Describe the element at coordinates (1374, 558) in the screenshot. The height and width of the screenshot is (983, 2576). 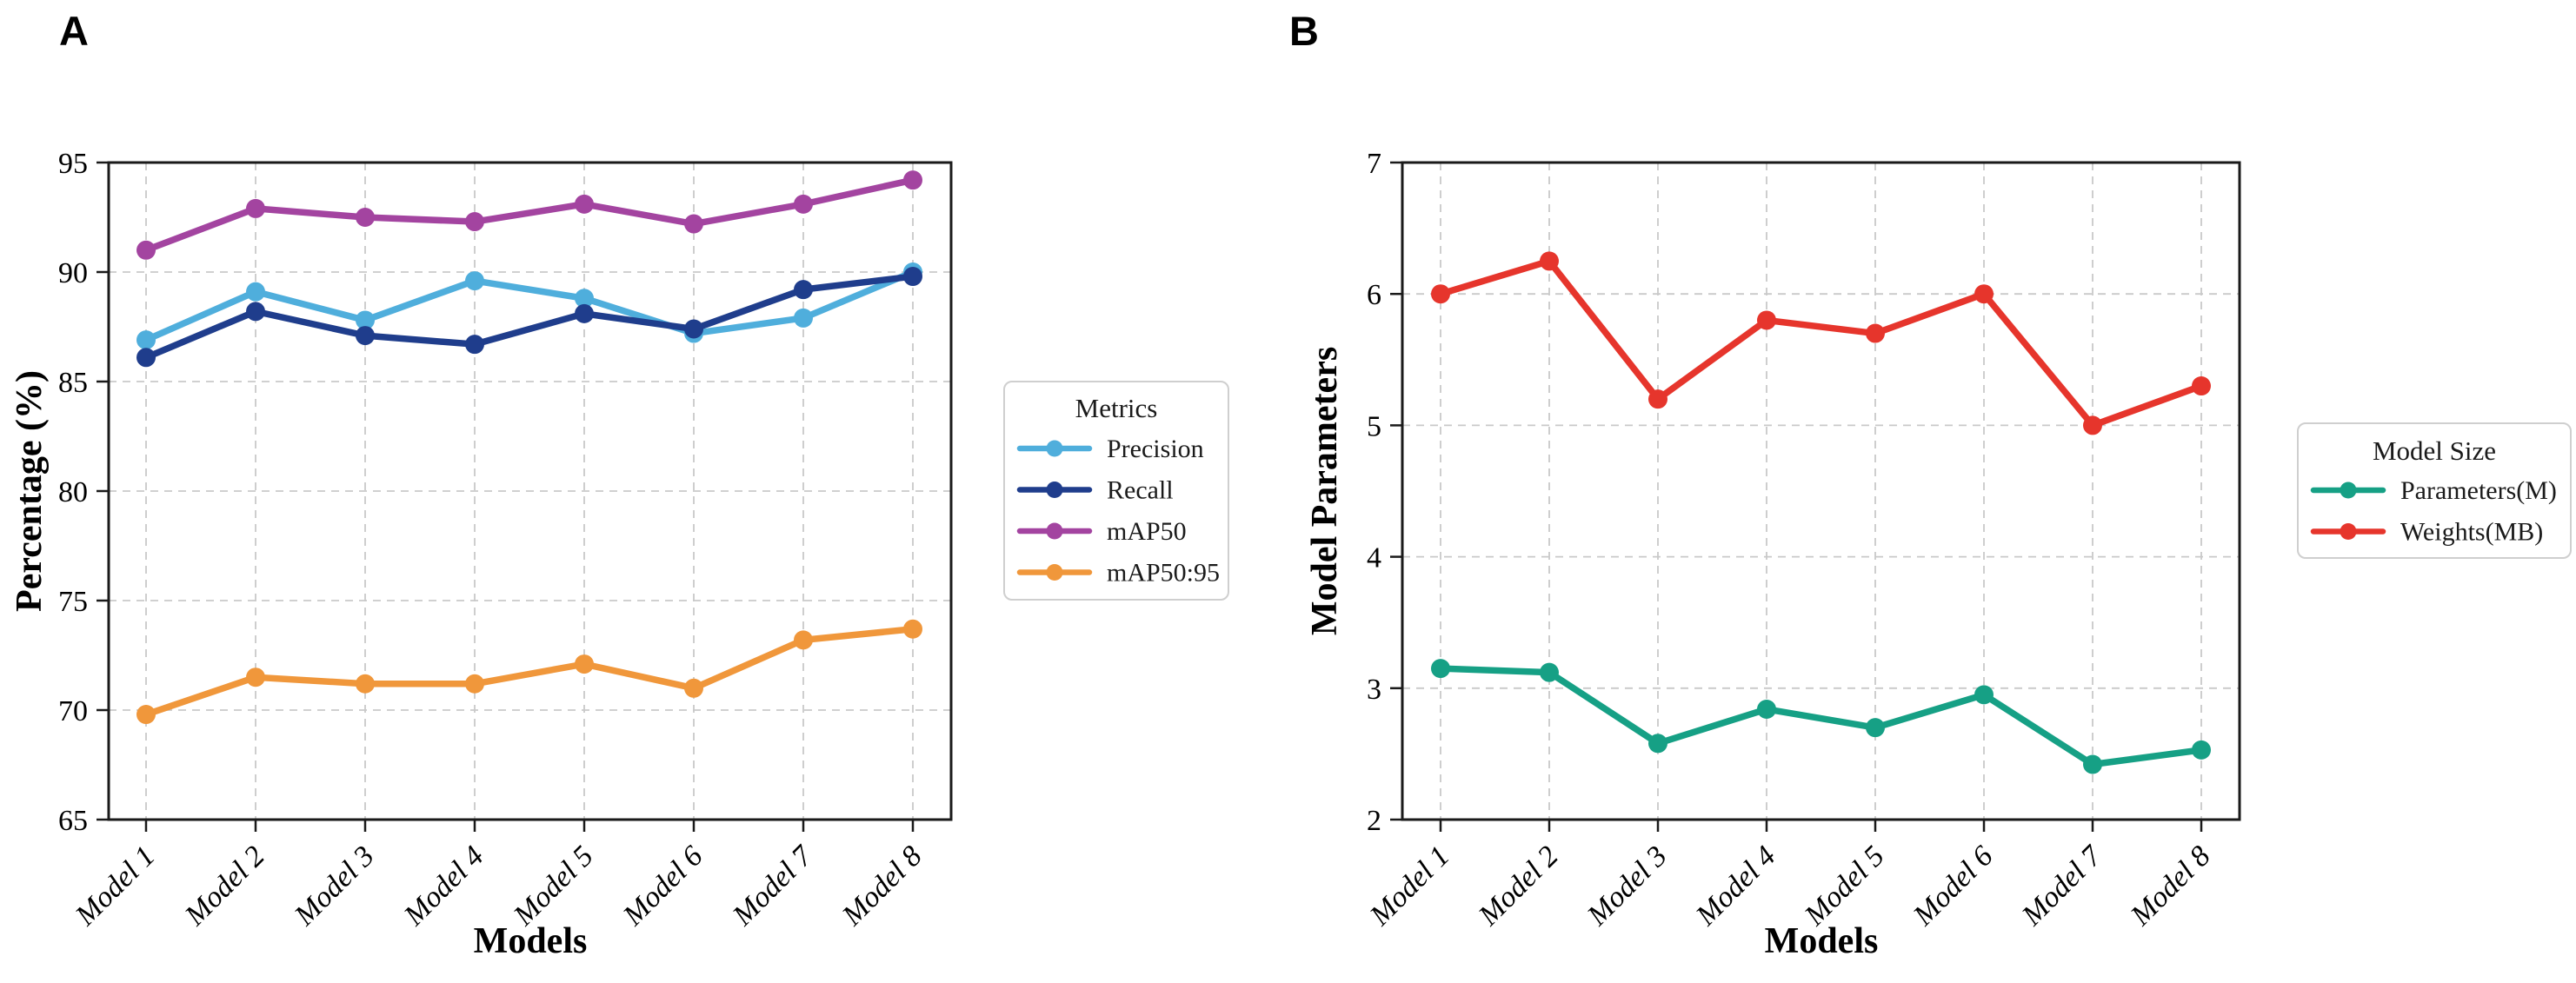
I see `y-tick-label: 4` at that location.